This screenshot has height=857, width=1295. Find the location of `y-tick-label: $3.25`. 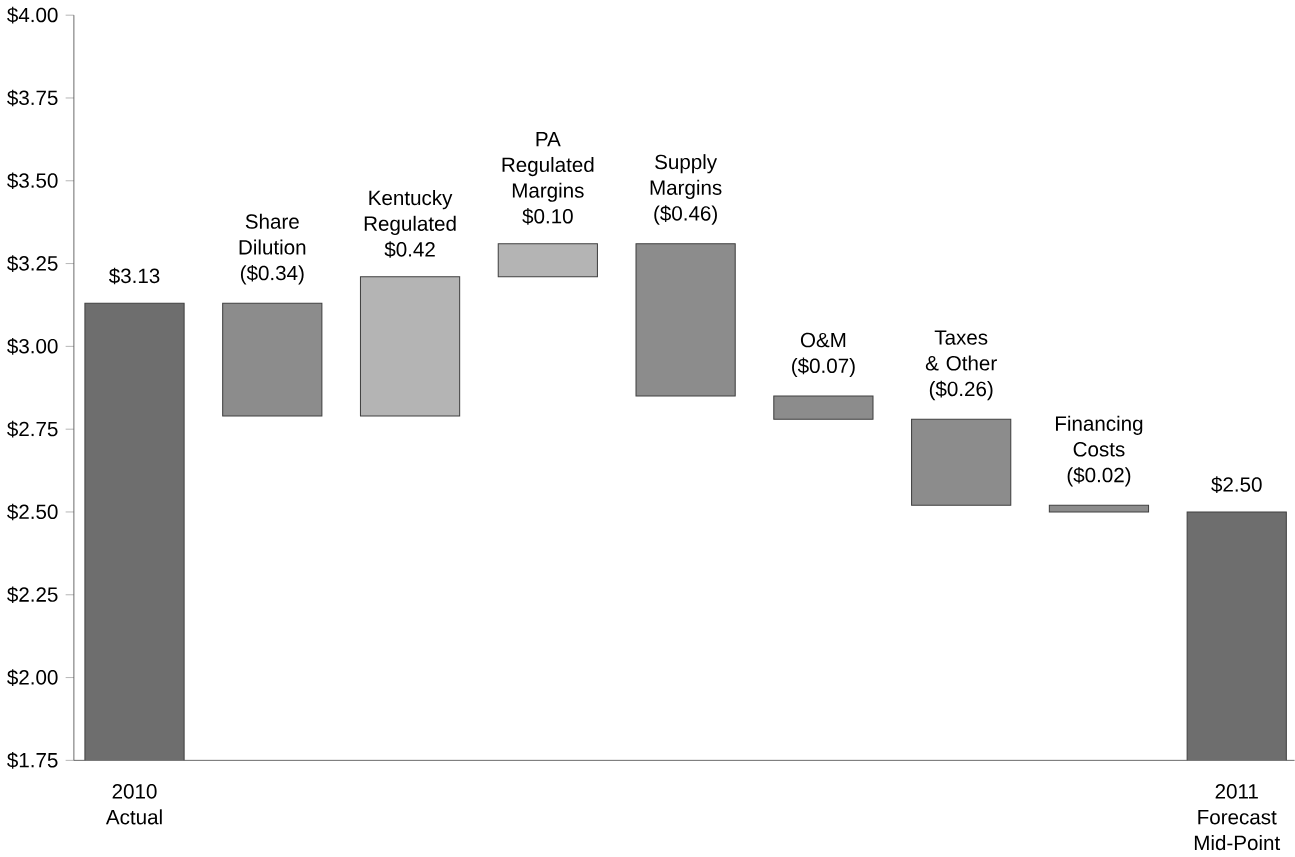

y-tick-label: $3.25 is located at coordinates (32, 263).